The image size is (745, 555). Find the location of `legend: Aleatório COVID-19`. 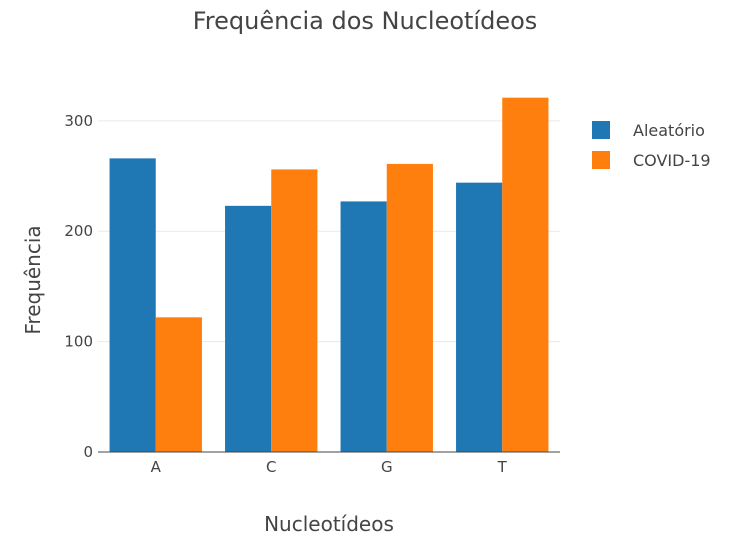

legend: Aleatório COVID-19 is located at coordinates (651, 145).